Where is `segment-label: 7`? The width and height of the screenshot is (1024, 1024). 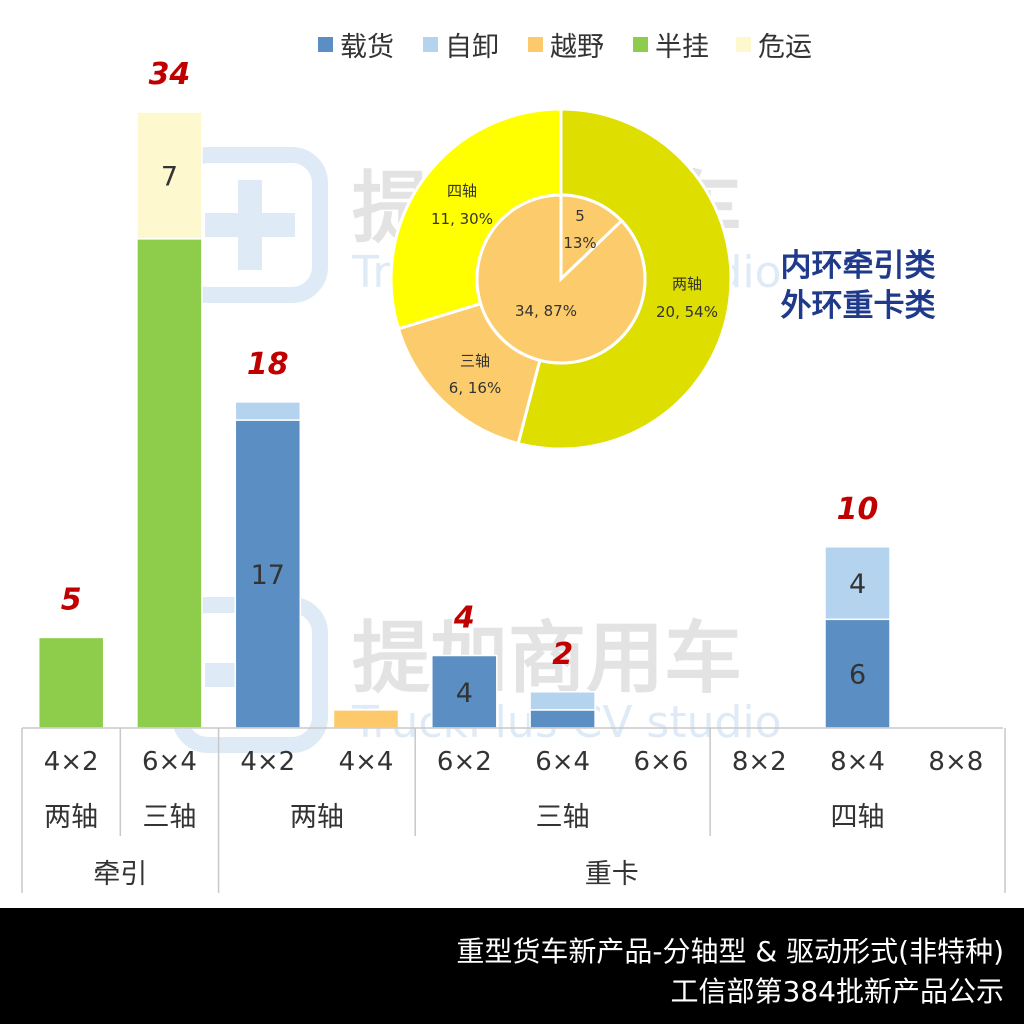
segment-label: 7 is located at coordinates (169, 176).